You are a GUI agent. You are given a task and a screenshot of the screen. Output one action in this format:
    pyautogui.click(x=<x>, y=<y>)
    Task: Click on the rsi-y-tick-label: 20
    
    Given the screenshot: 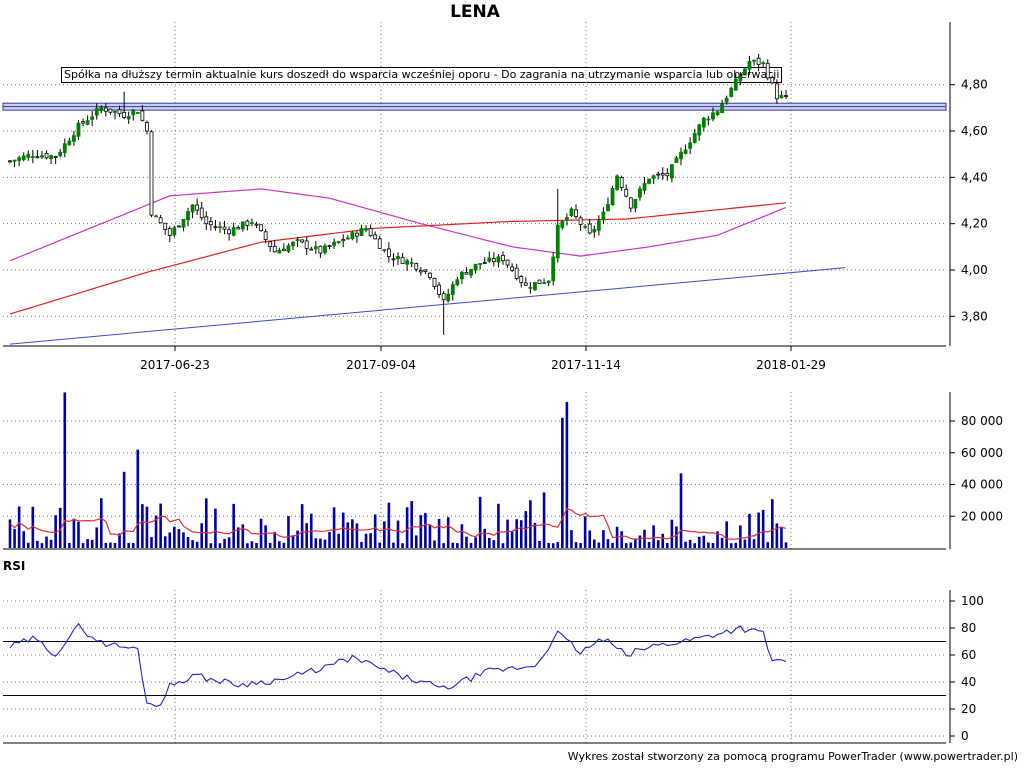 What is the action you would take?
    pyautogui.click(x=968, y=709)
    